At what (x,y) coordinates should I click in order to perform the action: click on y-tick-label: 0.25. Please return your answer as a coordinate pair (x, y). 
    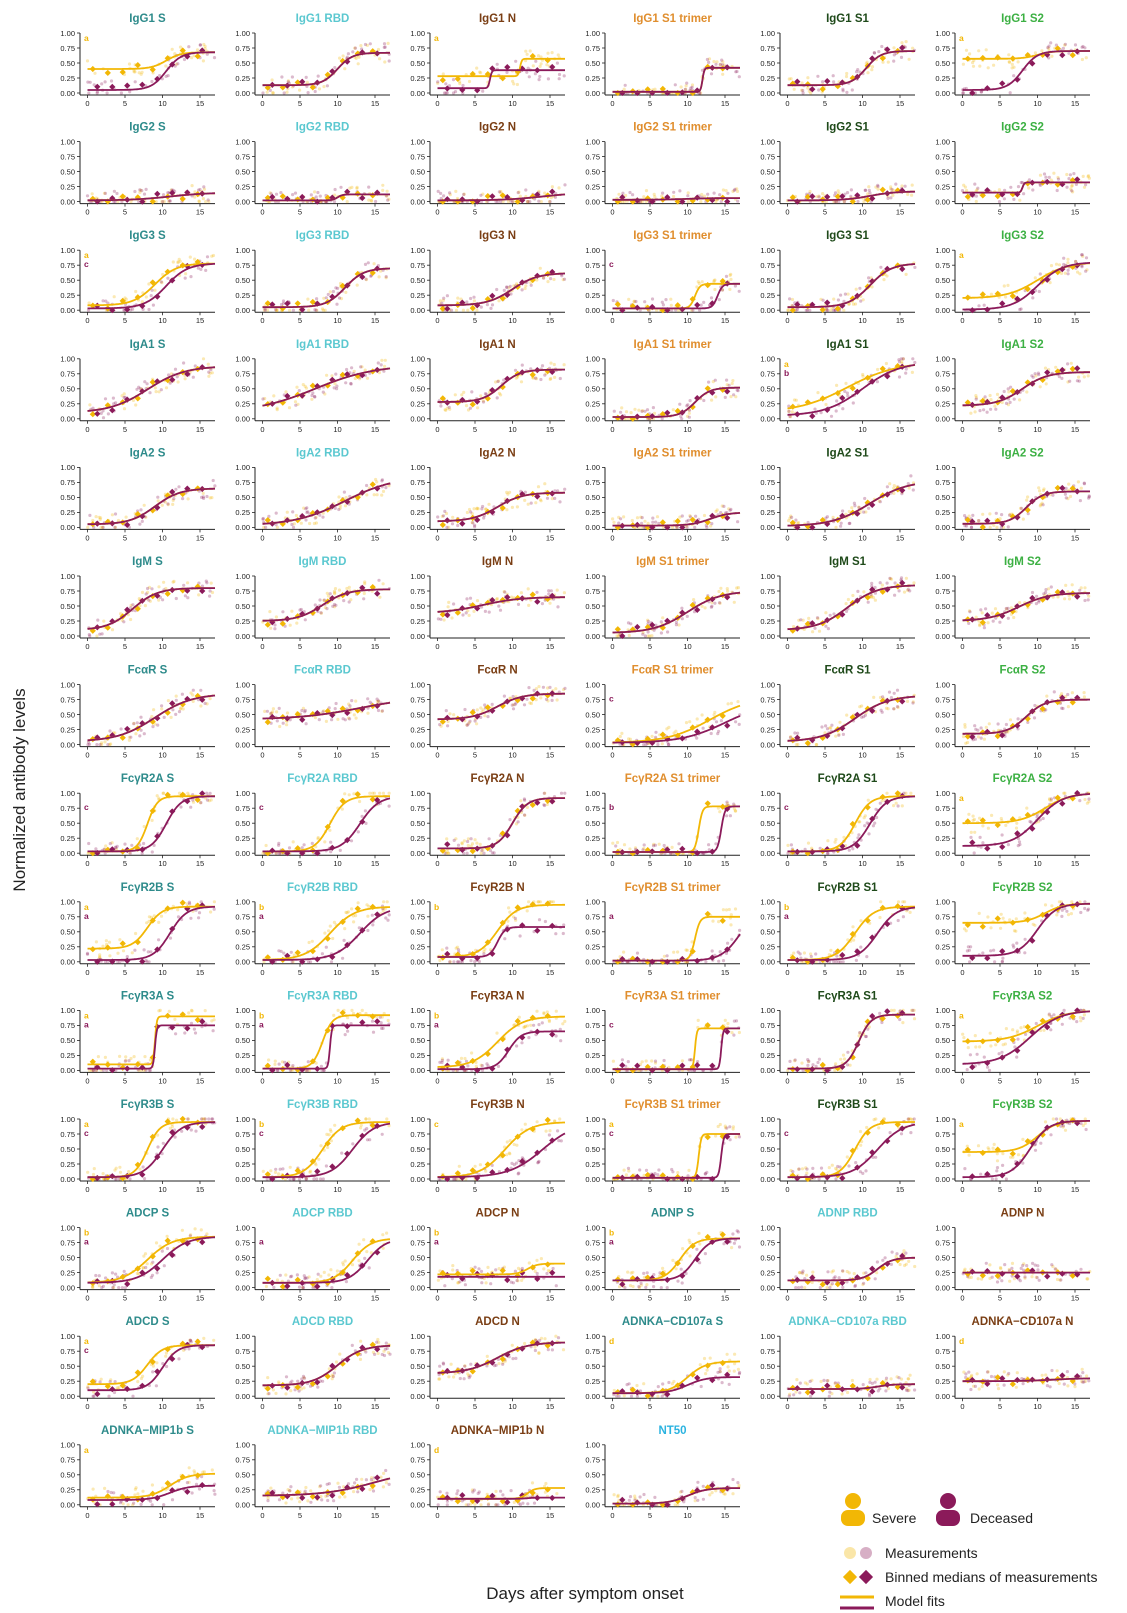
    Looking at the image, I should click on (67, 512).